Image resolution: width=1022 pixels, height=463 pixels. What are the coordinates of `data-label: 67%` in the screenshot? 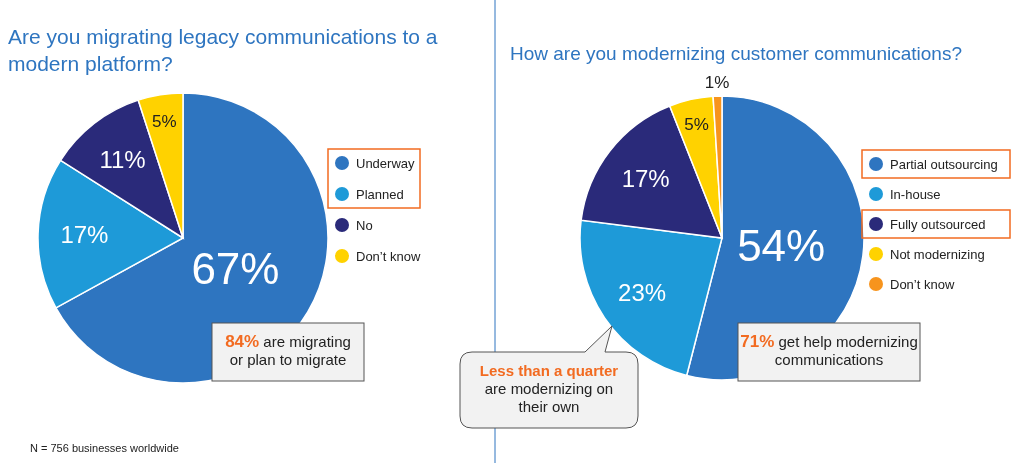 It's located at (235, 269).